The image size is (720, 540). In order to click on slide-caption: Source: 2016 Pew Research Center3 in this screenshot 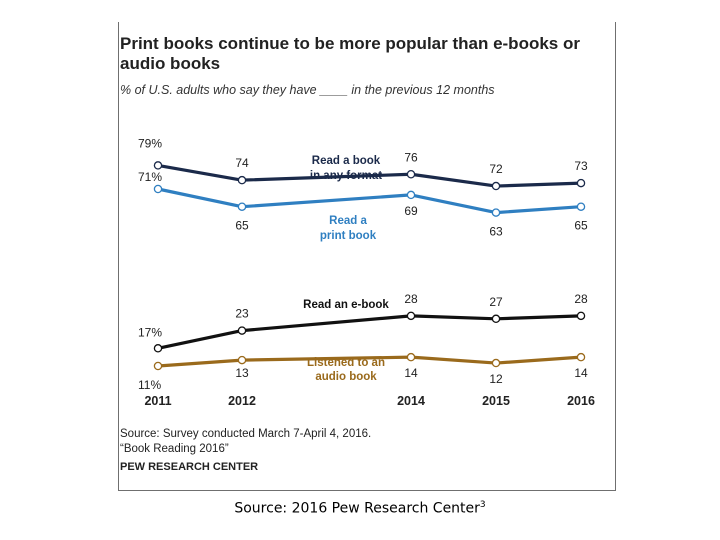, I will do `click(360, 508)`.